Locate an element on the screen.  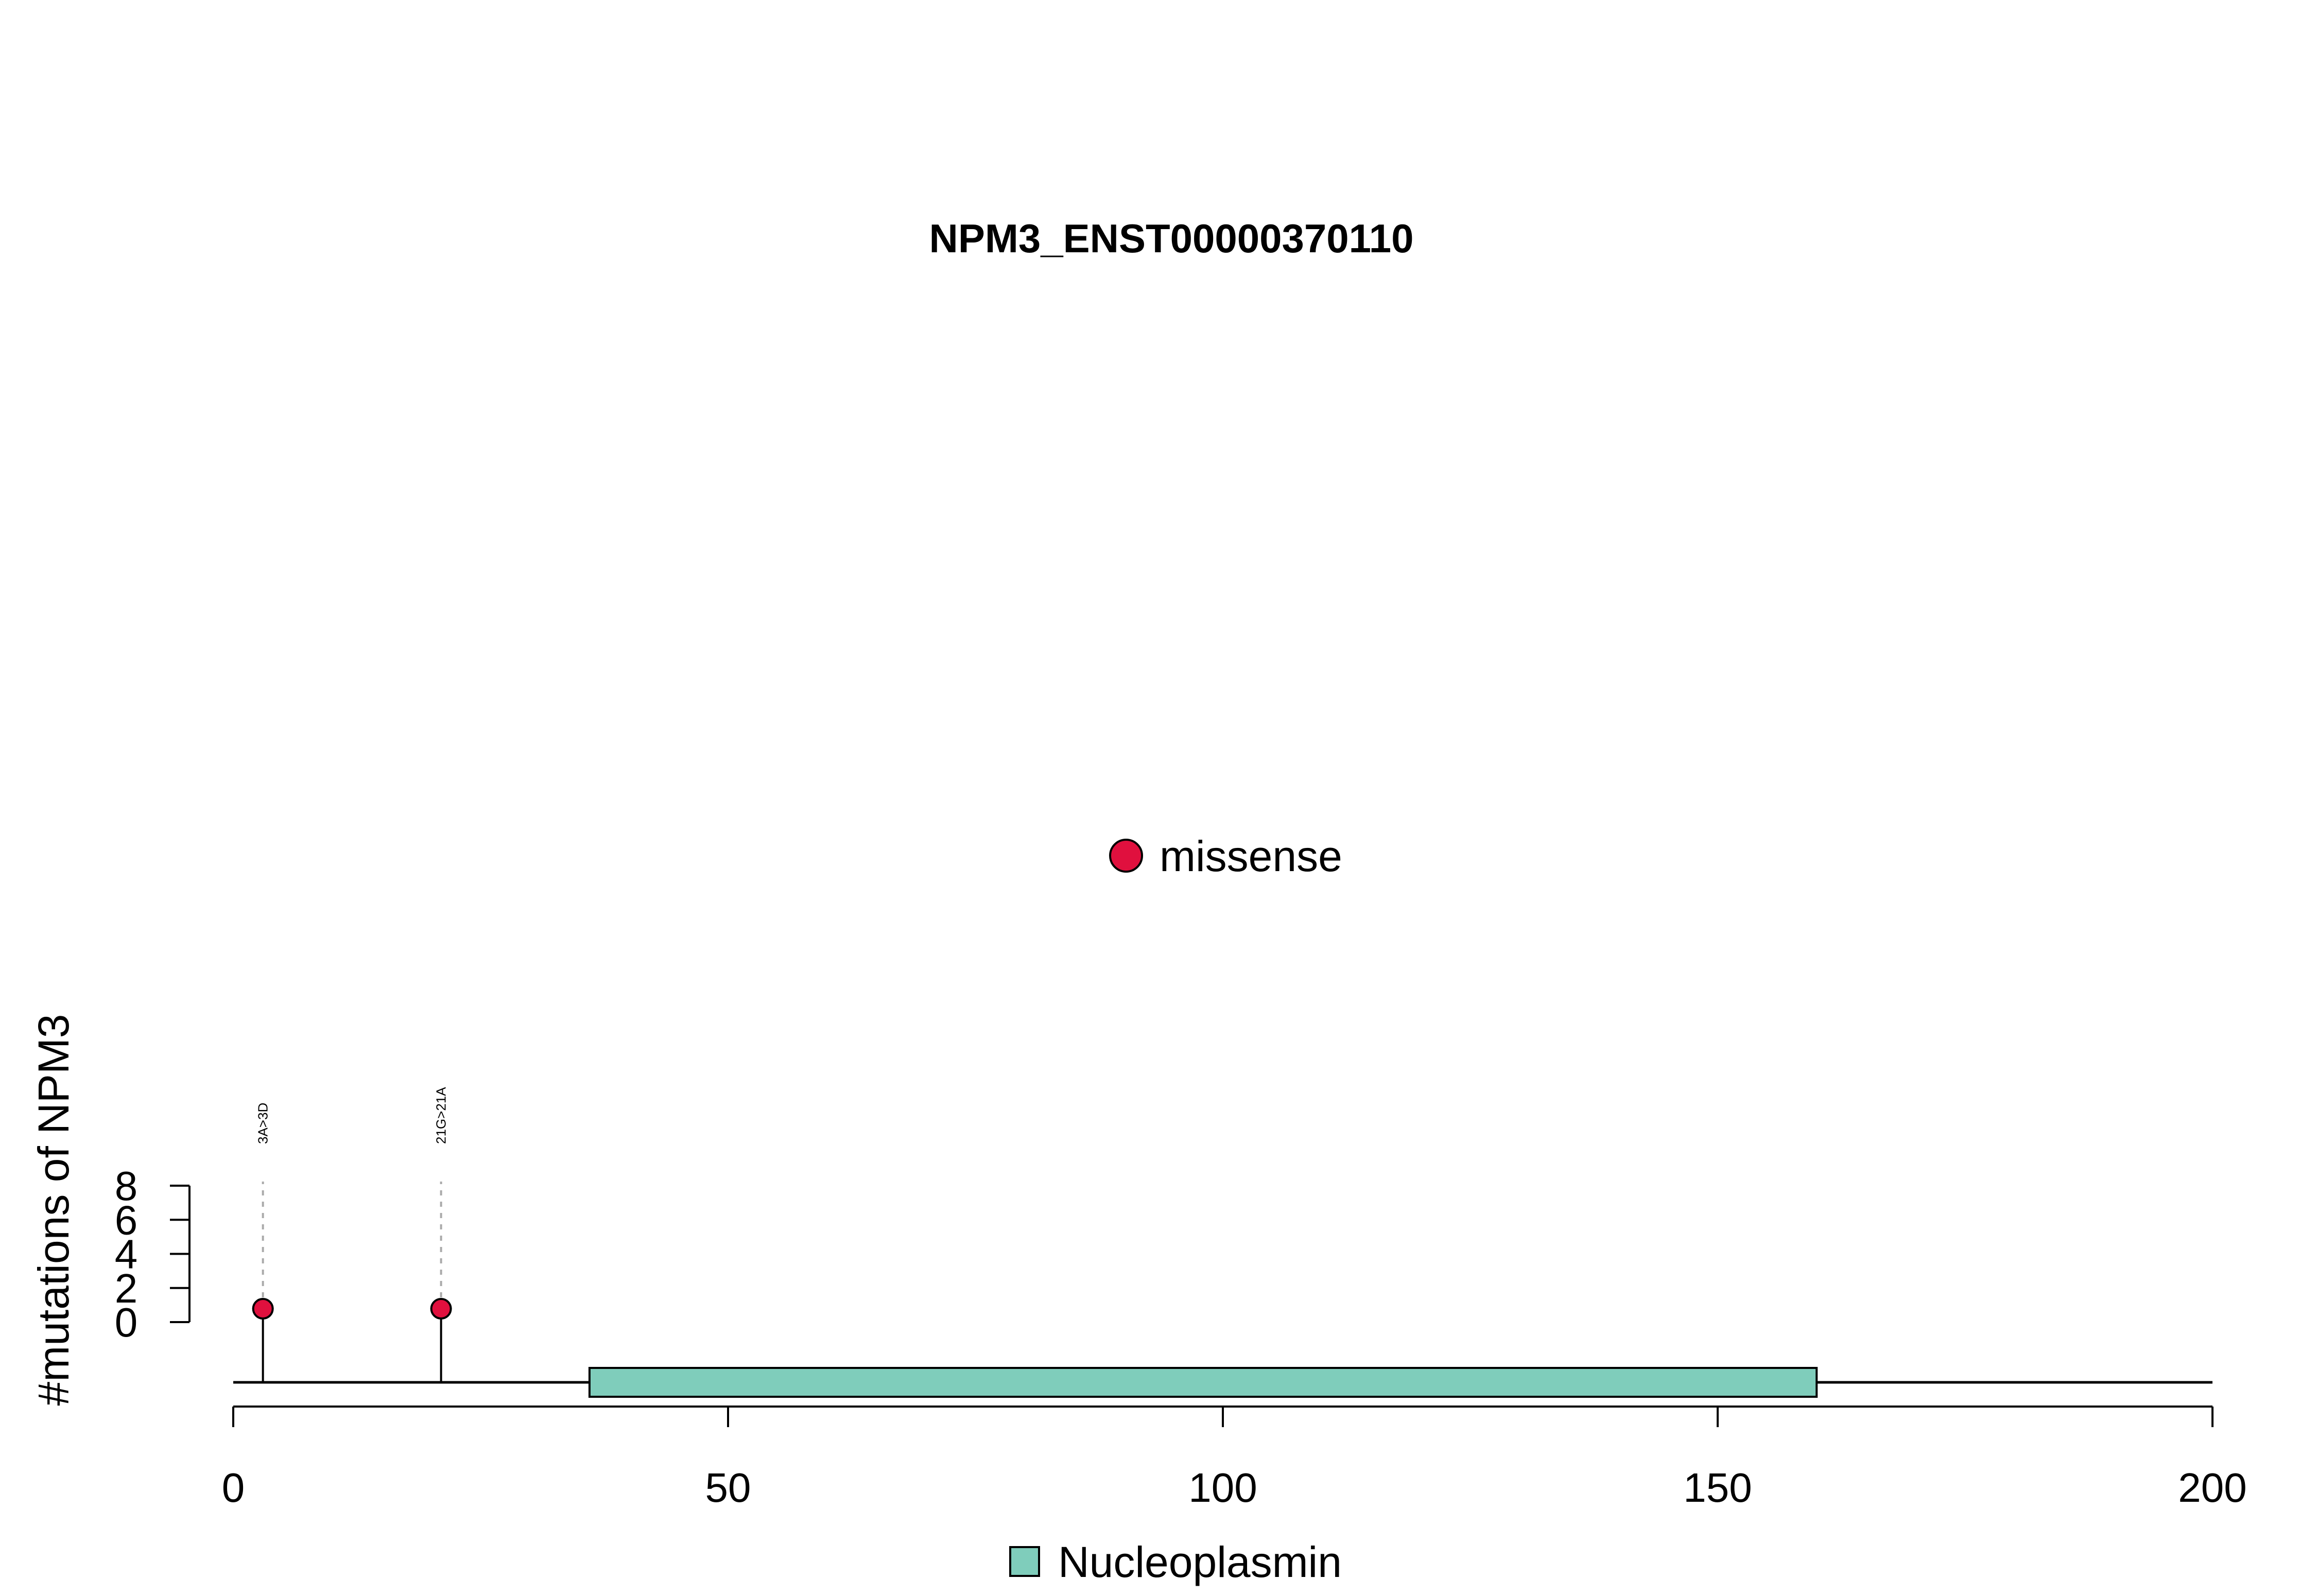
y-tick-label: 8 is located at coordinates (126, 1186).